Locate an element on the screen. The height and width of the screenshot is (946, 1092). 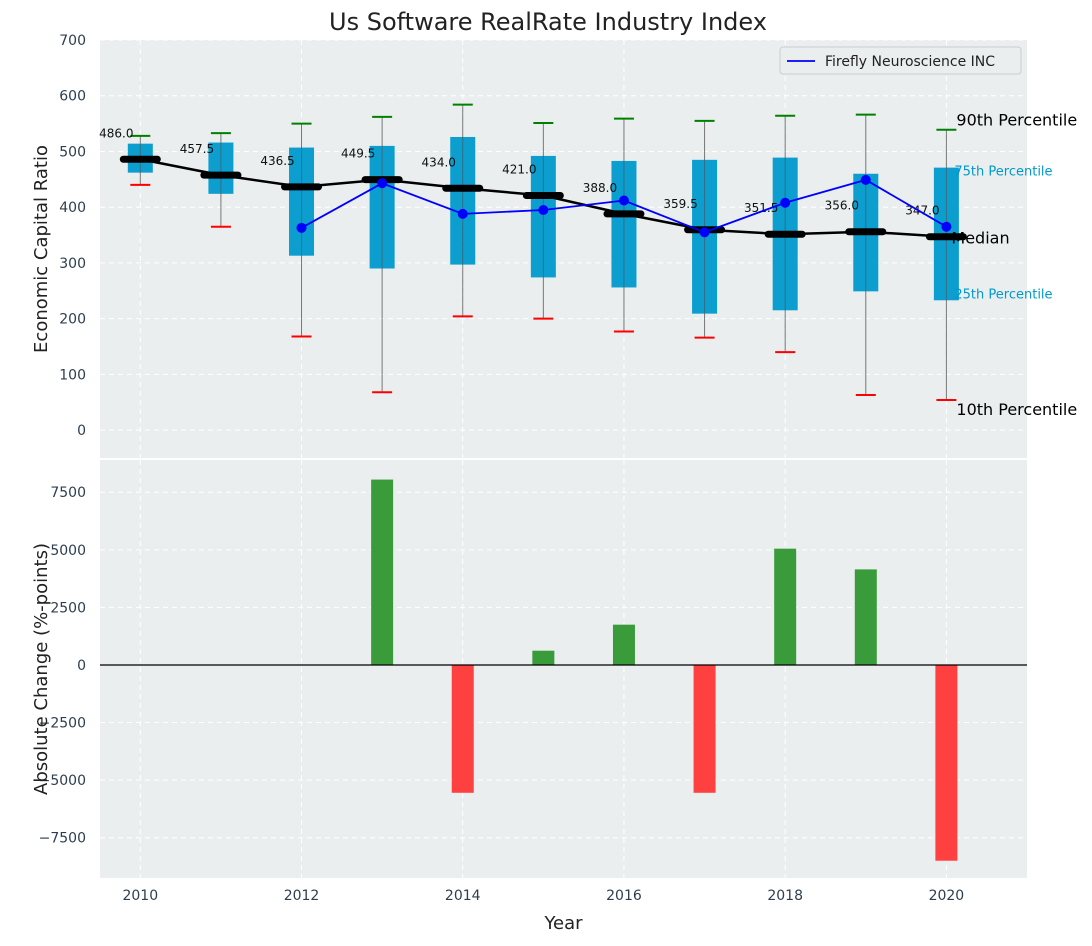
y-tick-label: −7500 is located at coordinates (62, 839).